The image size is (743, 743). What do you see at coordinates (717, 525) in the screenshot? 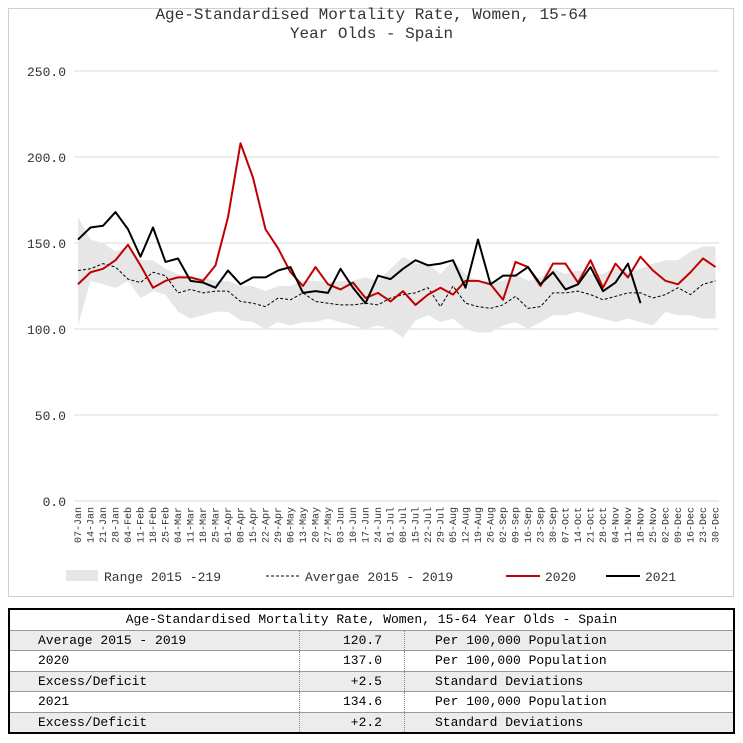
I see `x-tick-label: 30-Dec` at bounding box center [717, 525].